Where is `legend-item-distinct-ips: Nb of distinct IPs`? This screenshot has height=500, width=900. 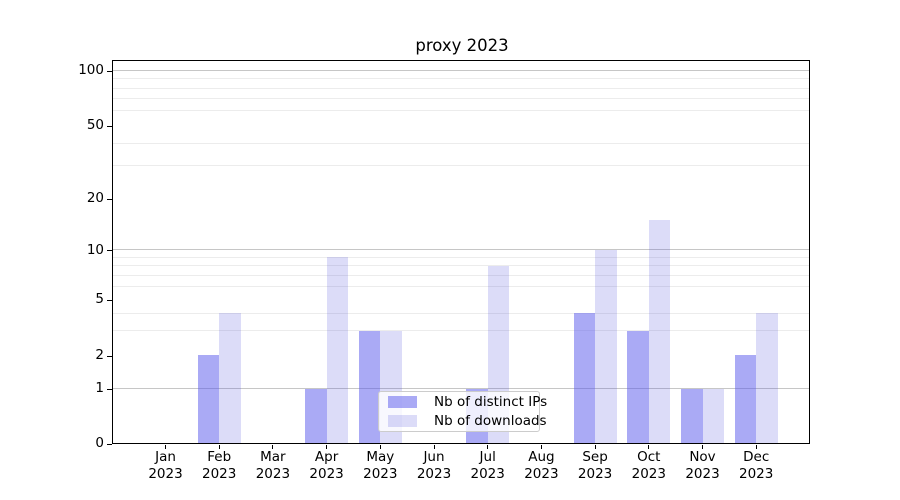 legend-item-distinct-ips: Nb of distinct IPs is located at coordinates (463, 402).